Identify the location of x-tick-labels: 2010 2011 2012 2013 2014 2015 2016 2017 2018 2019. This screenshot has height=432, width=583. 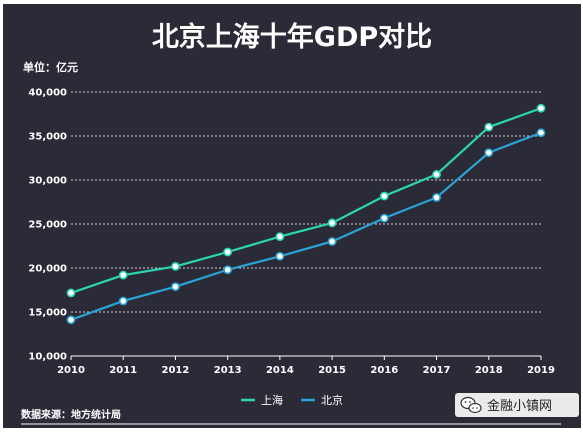
(306, 366).